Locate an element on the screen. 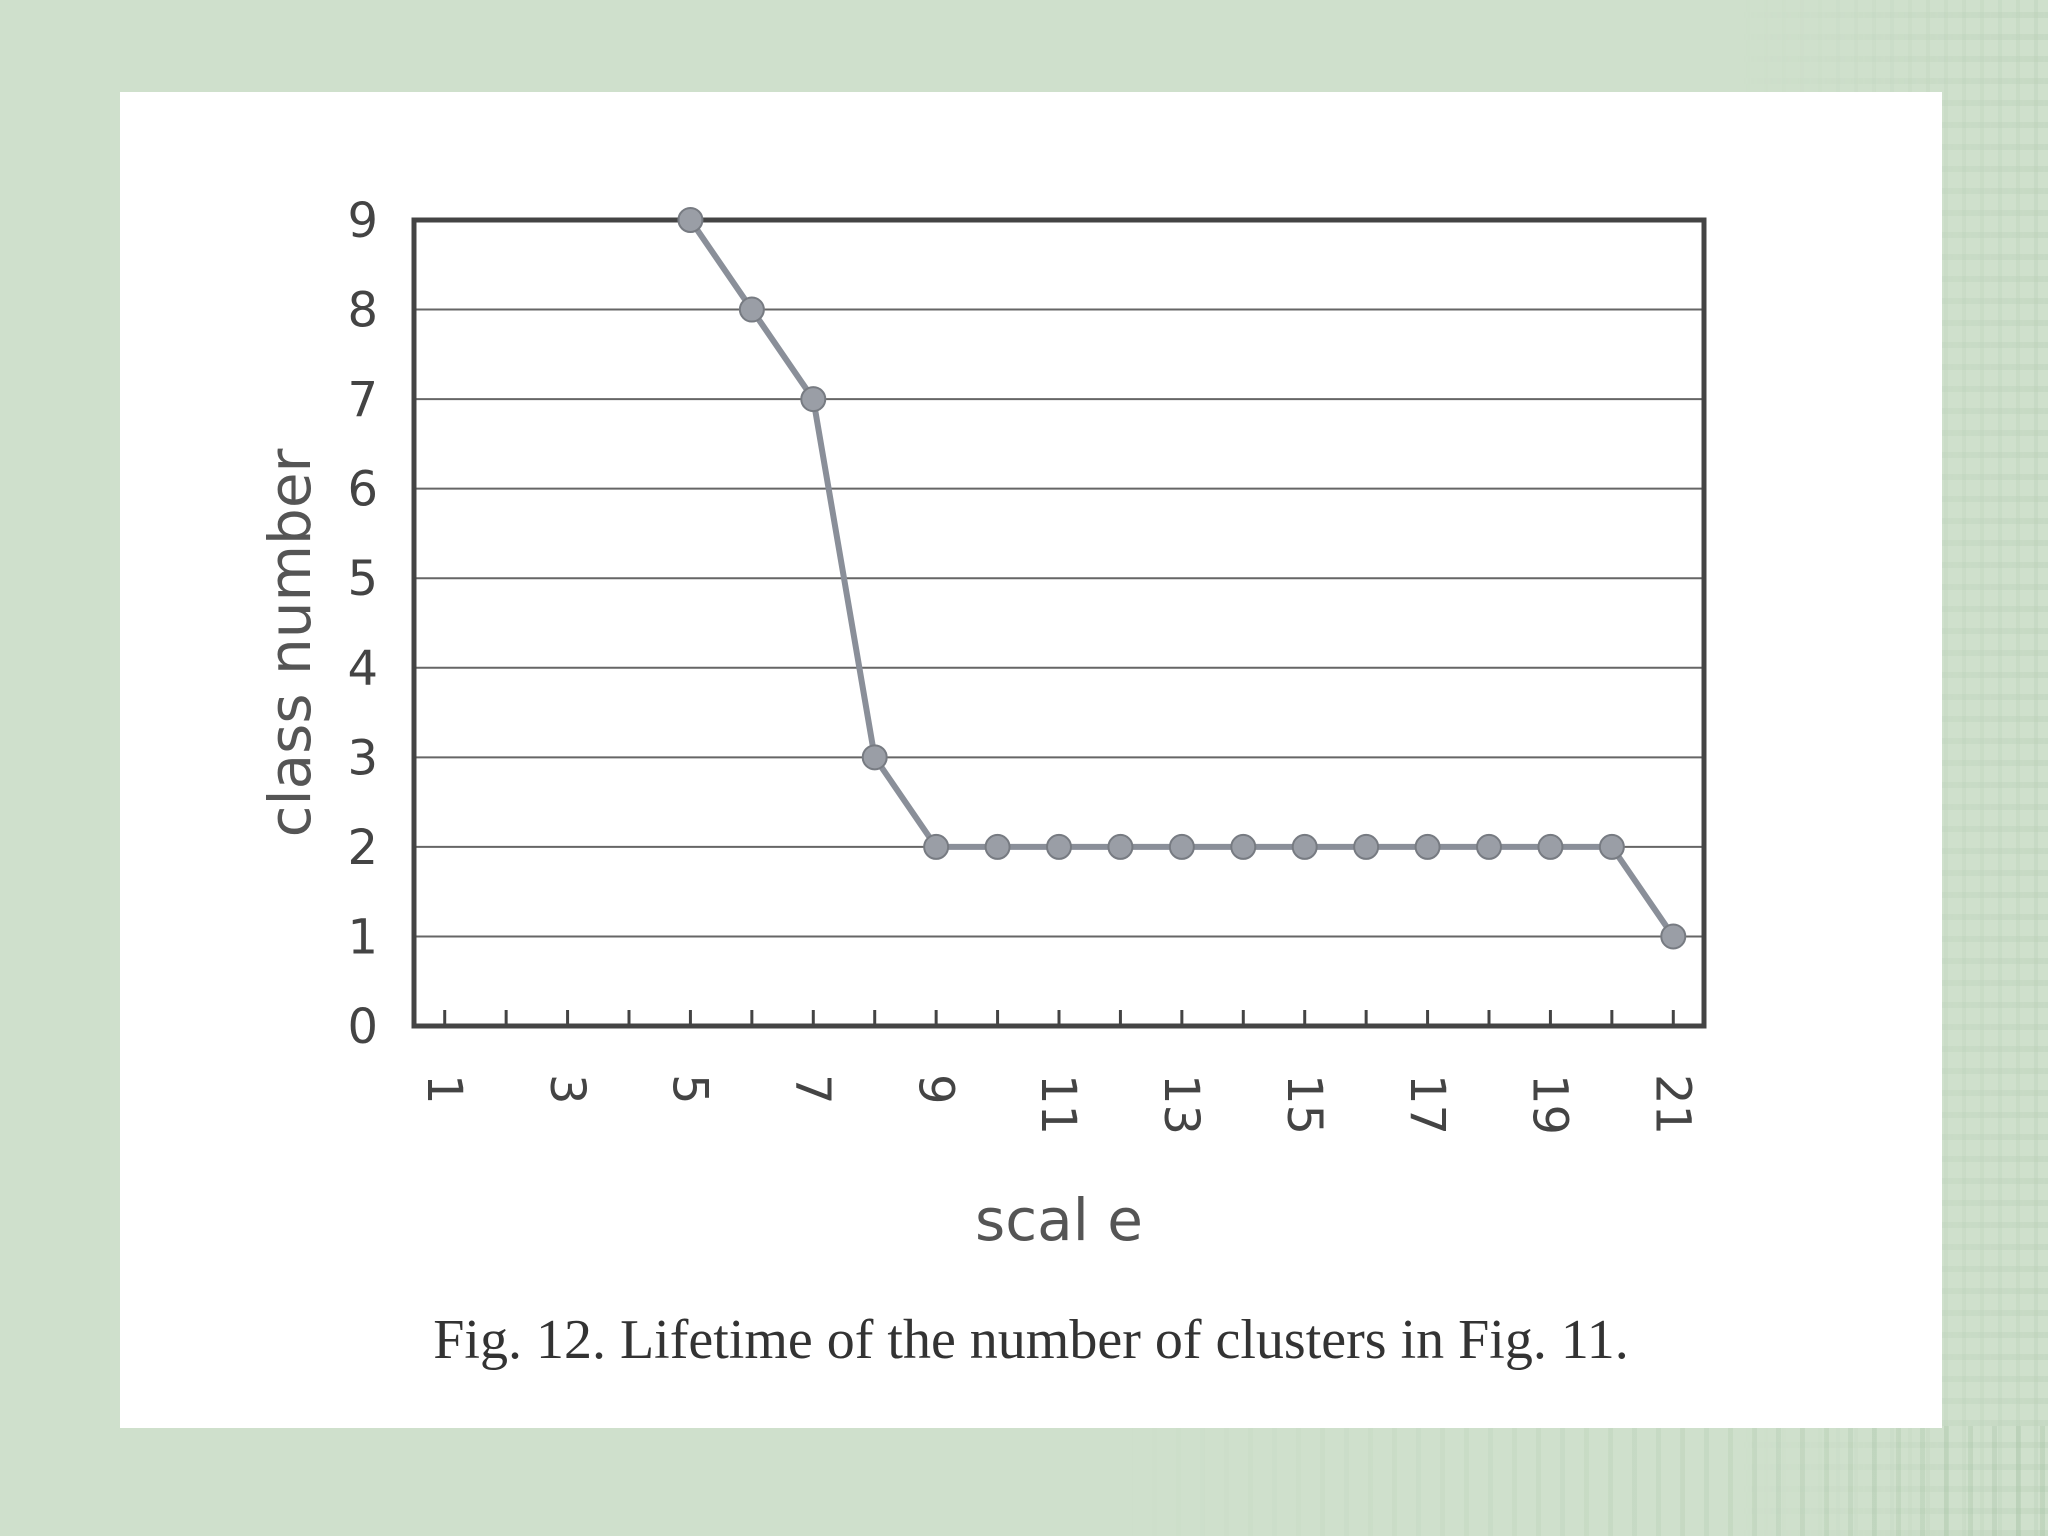 This screenshot has height=1536, width=2048. y-tick-label: 5 is located at coordinates (362, 579).